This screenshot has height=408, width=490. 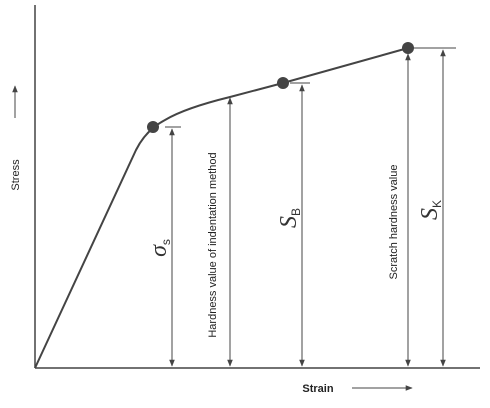 What do you see at coordinates (296, 212) in the screenshot?
I see `subscript: B` at bounding box center [296, 212].